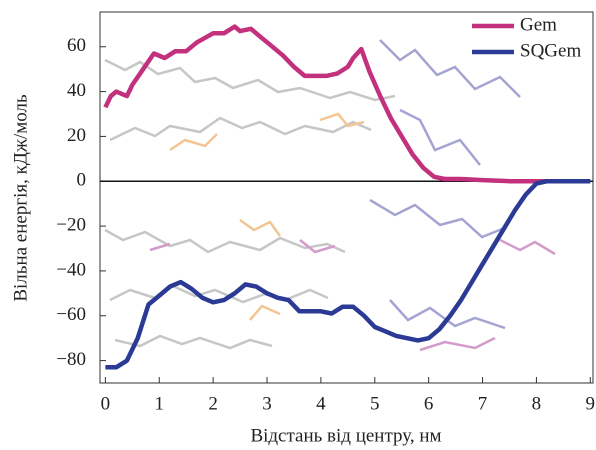 This screenshot has height=450, width=596. I want to click on x-tick-label: 6, so click(429, 403).